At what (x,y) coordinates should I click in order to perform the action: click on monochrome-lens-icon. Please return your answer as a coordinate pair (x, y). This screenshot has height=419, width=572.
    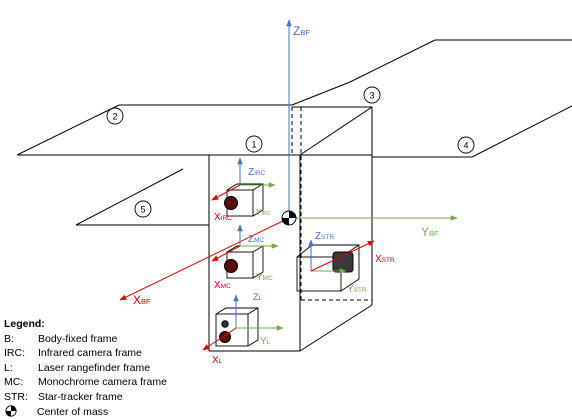
    Looking at the image, I should click on (231, 266).